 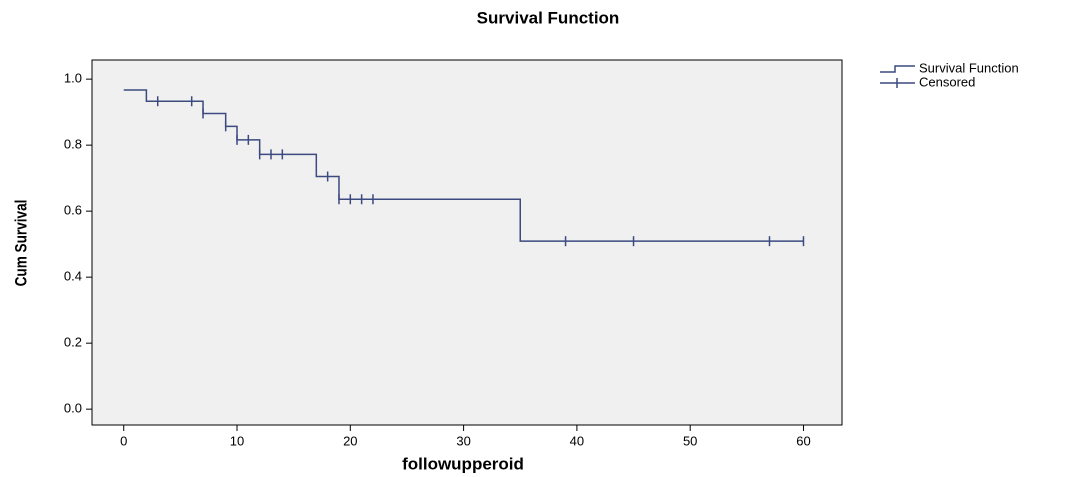 I want to click on chart-title: Survival Function, so click(x=548, y=17).